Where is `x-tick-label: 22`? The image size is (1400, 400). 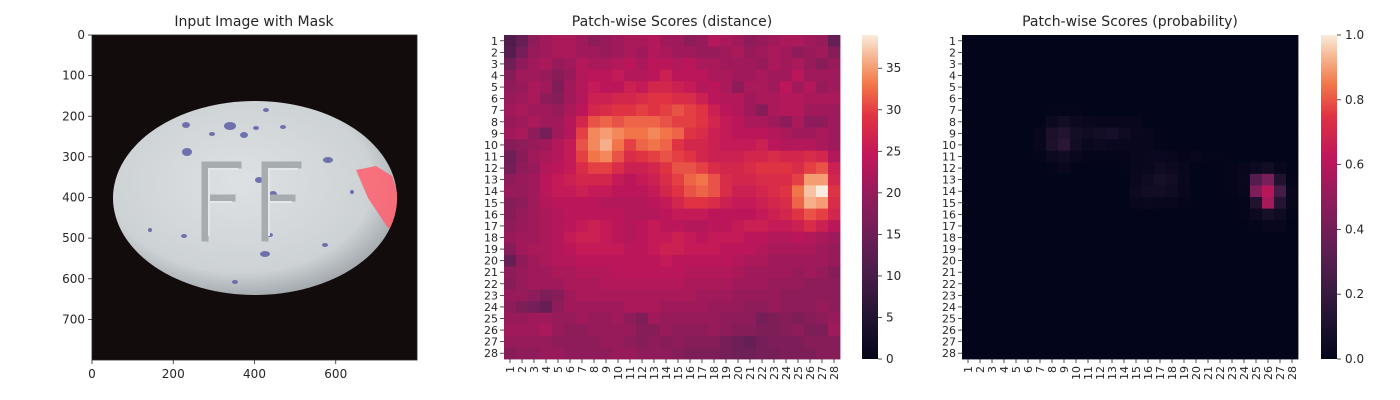 x-tick-label: 22 is located at coordinates (1220, 373).